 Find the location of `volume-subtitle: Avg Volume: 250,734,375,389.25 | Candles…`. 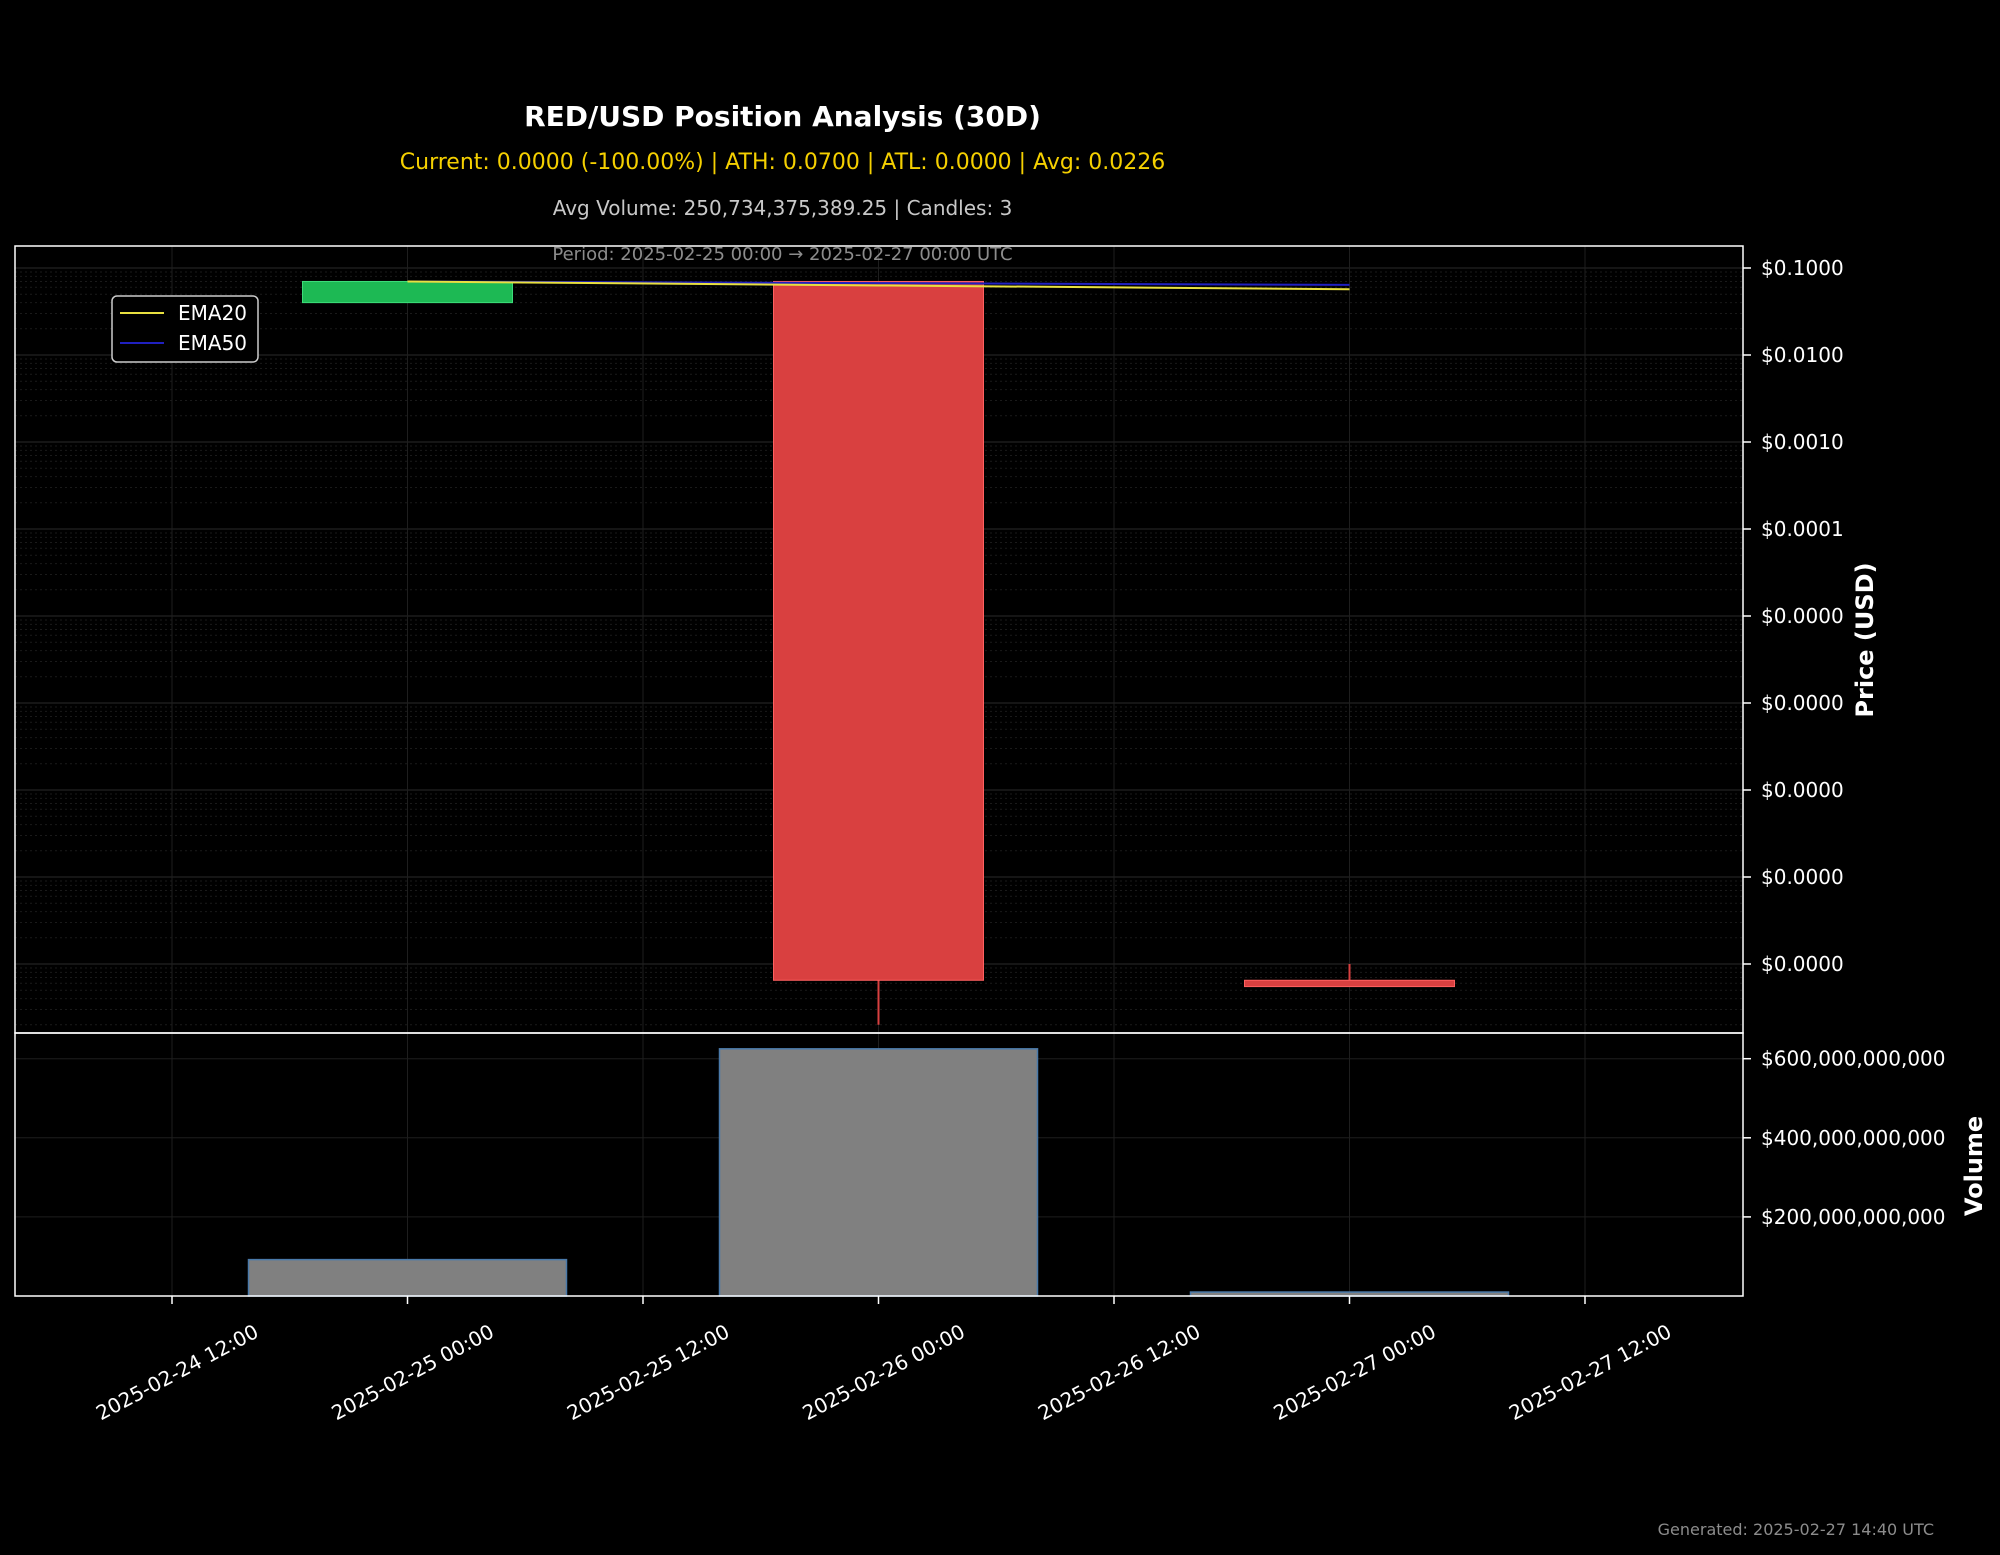

volume-subtitle: Avg Volume: 250,734,375,389.25 | Candles… is located at coordinates (782, 208).